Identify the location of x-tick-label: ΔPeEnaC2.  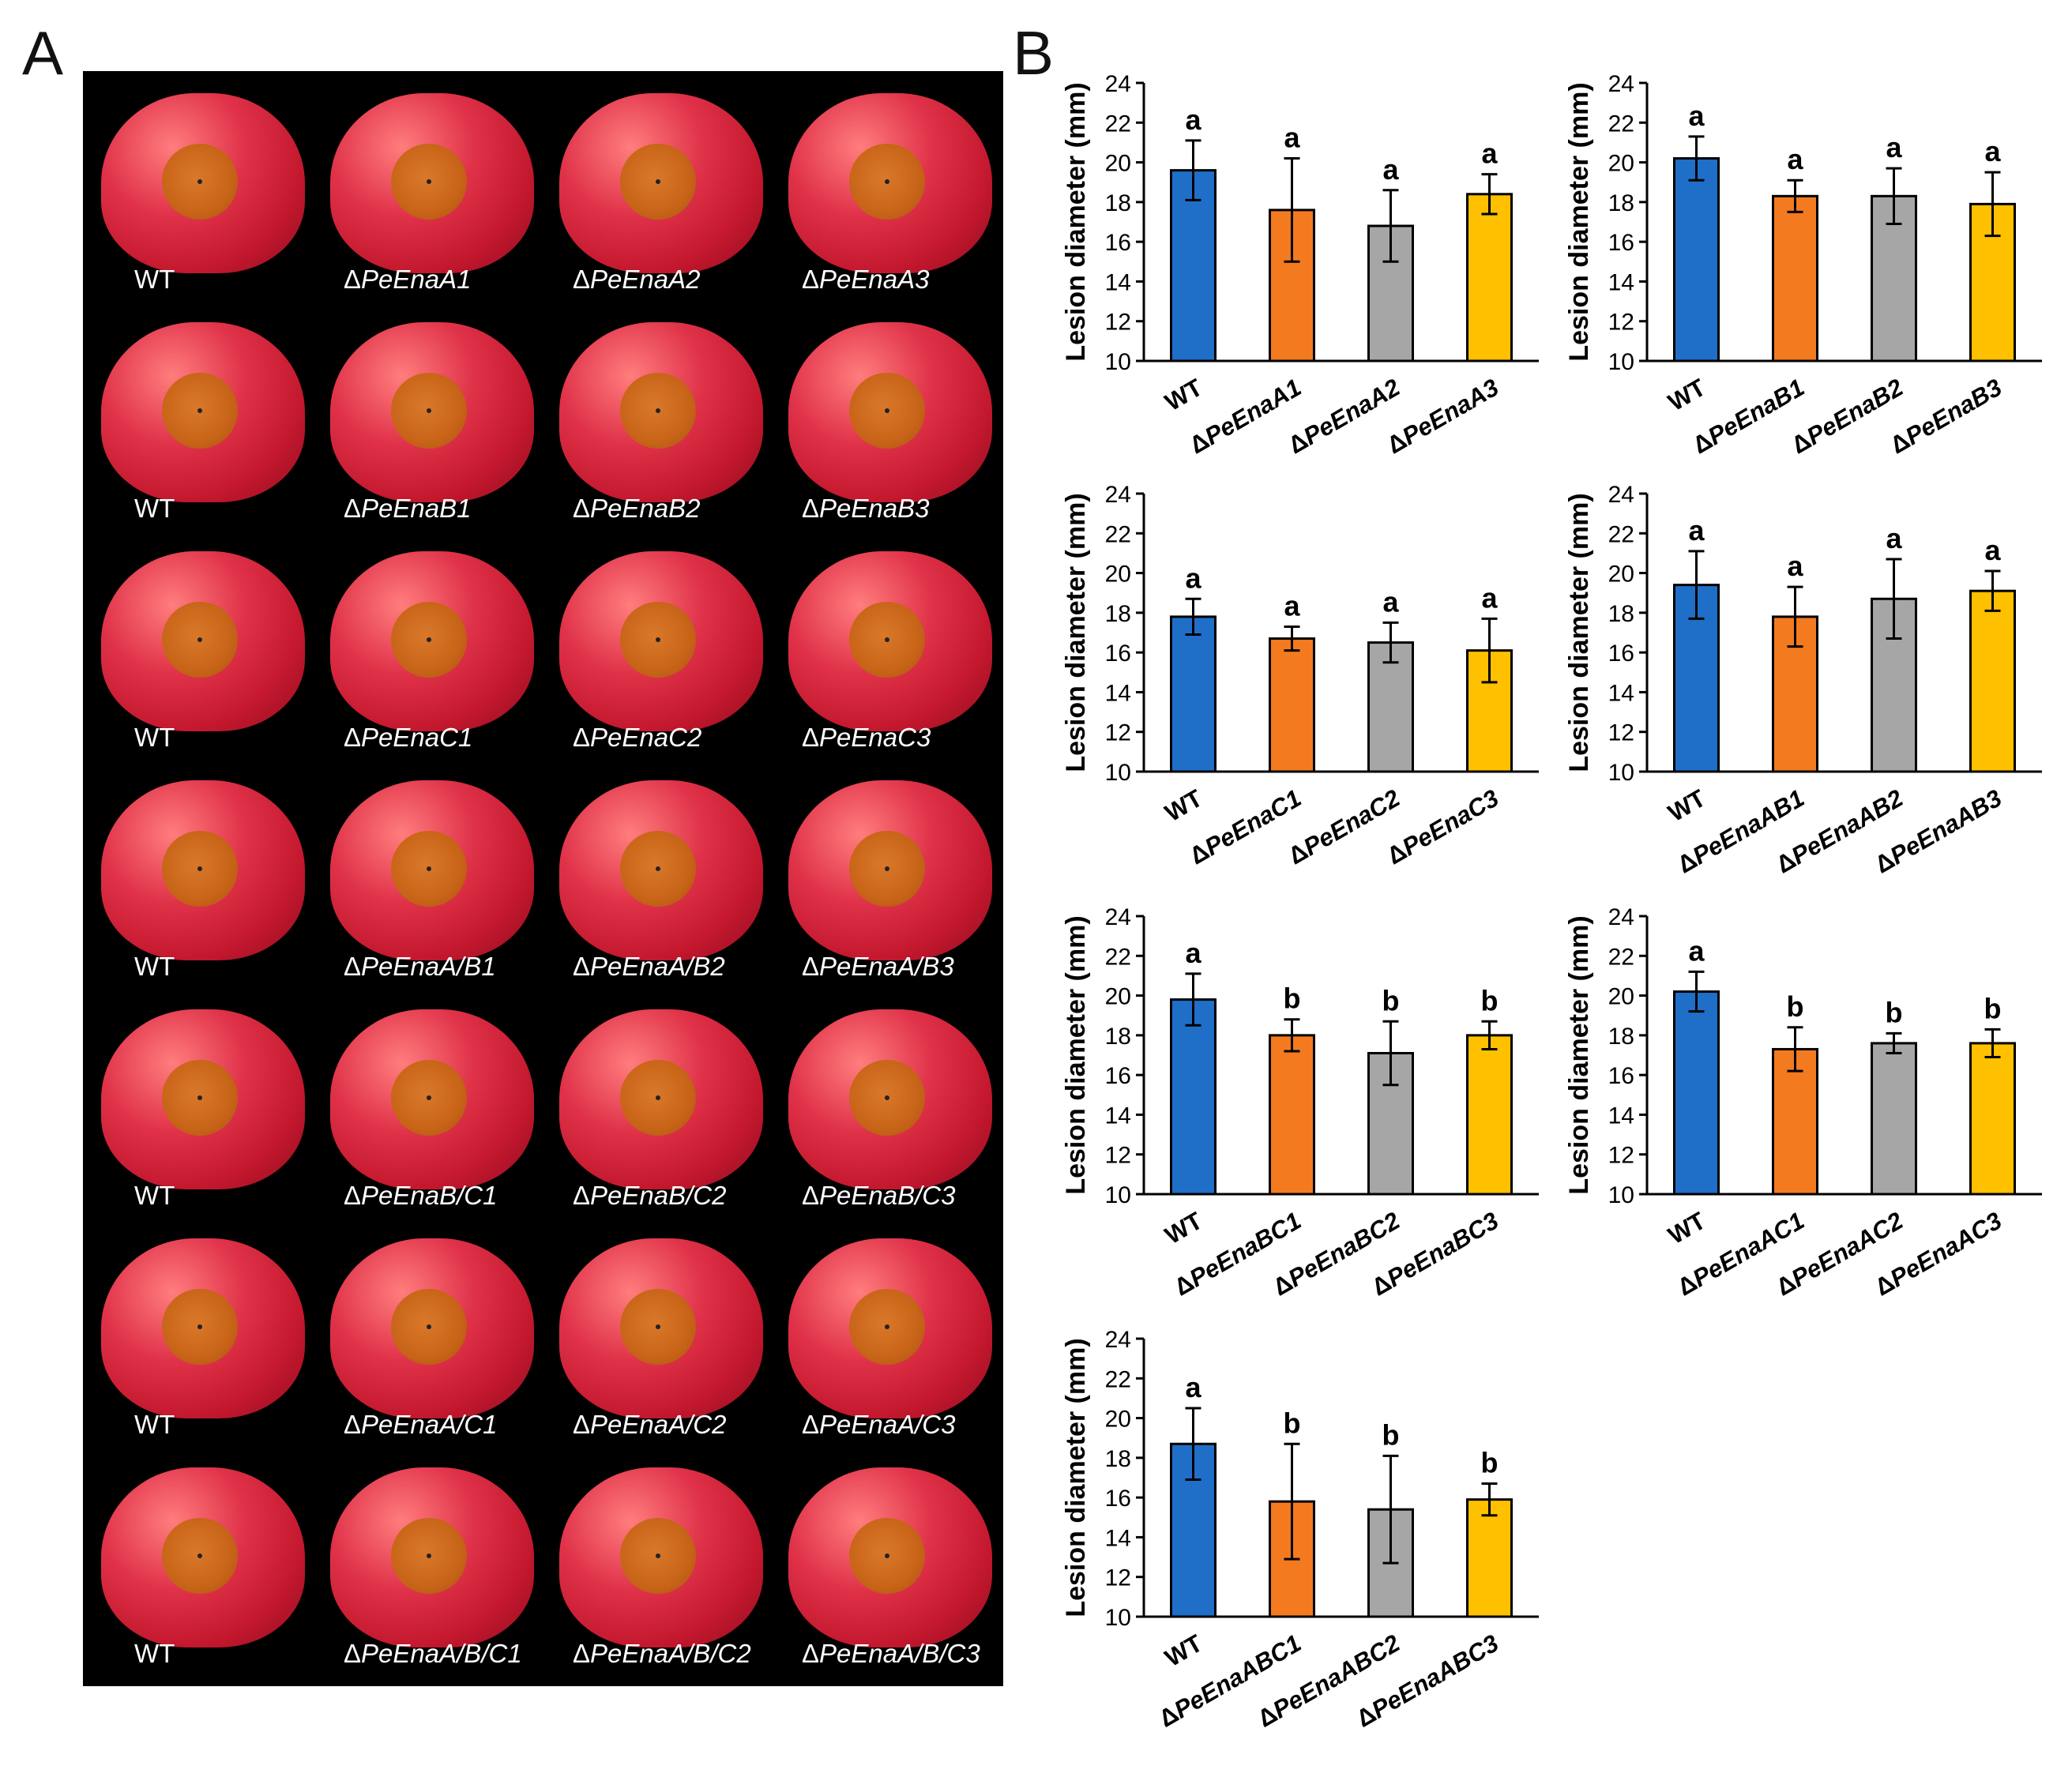
(1345, 827).